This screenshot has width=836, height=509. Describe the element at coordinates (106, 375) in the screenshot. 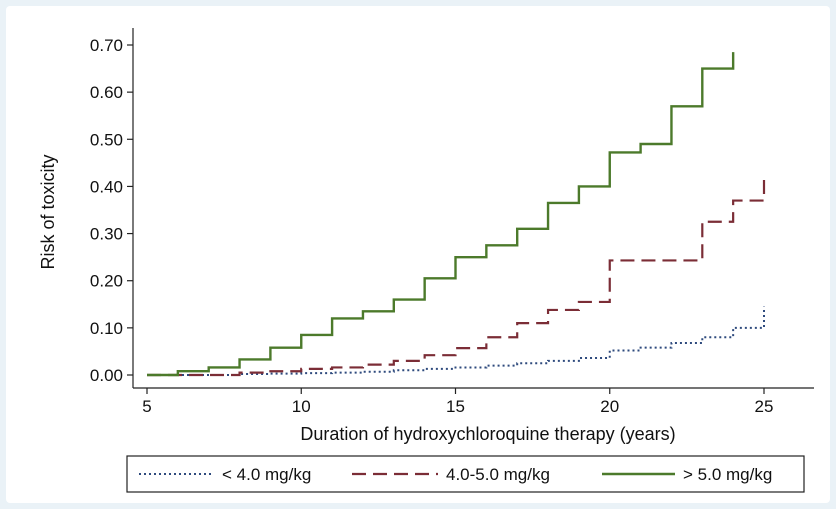

I see `y-tick-label: 0.00` at that location.